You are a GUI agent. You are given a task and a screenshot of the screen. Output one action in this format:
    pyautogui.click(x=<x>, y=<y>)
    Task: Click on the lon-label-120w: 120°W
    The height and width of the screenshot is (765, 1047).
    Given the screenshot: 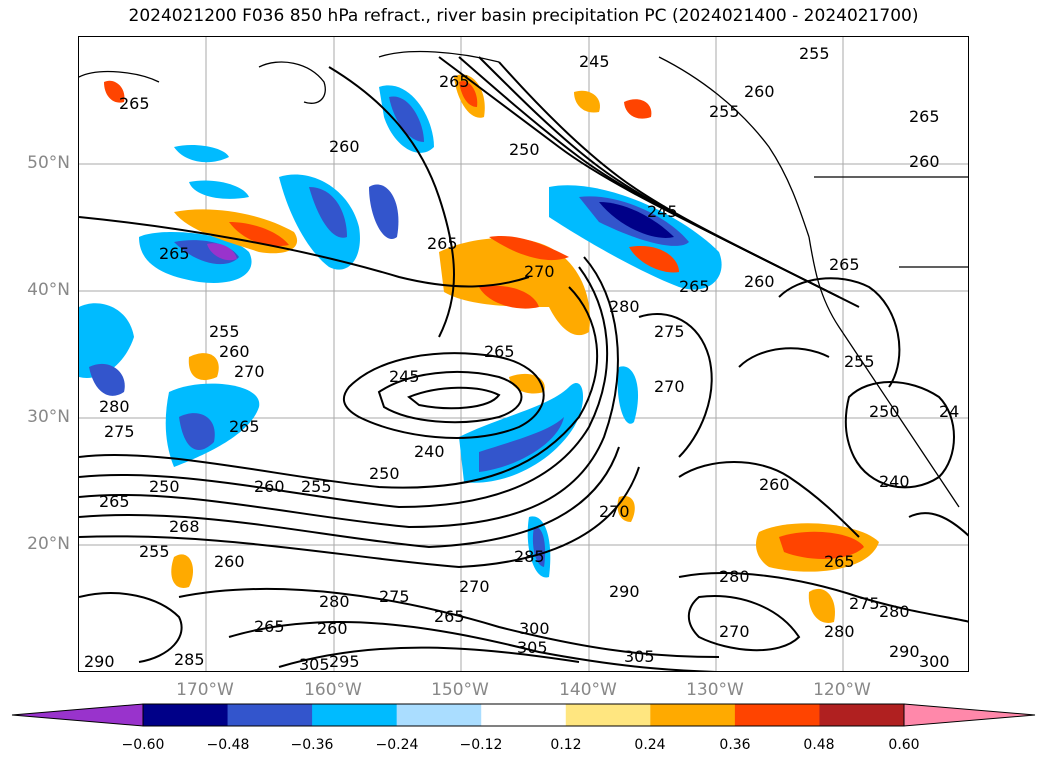 What is the action you would take?
    pyautogui.click(x=842, y=690)
    